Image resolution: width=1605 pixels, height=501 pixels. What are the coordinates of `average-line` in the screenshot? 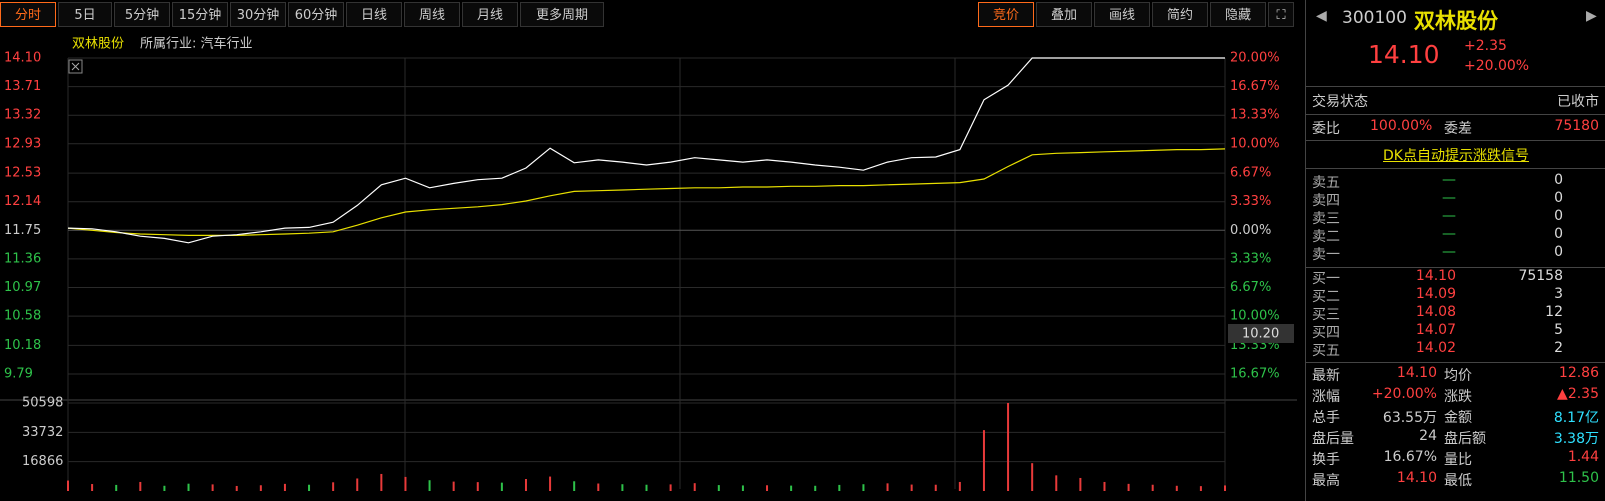 It's located at (646, 192).